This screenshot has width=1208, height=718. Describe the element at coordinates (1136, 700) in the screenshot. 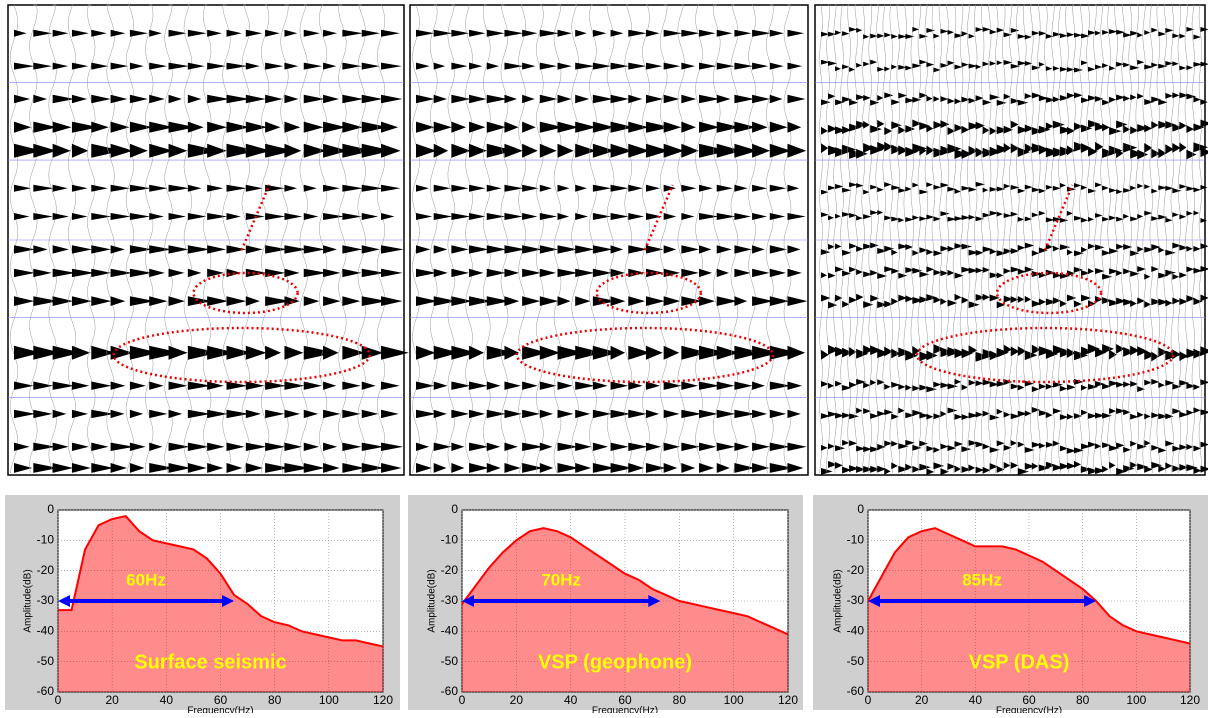

I see `x-tick-label: 100` at that location.